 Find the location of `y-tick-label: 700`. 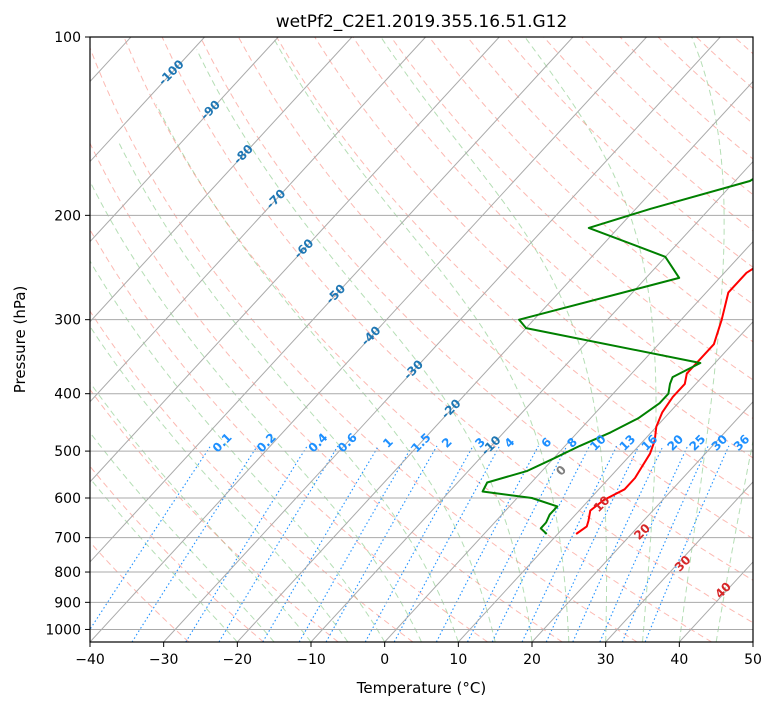

y-tick-label: 700 is located at coordinates (67, 539).